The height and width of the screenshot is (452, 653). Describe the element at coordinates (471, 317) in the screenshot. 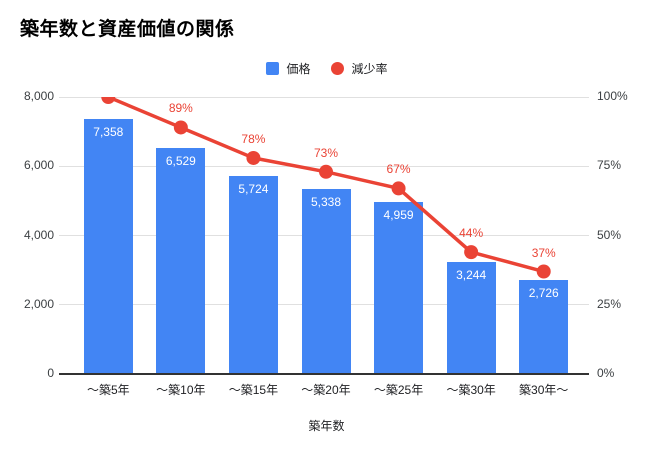

I see `bar-～築30年` at that location.